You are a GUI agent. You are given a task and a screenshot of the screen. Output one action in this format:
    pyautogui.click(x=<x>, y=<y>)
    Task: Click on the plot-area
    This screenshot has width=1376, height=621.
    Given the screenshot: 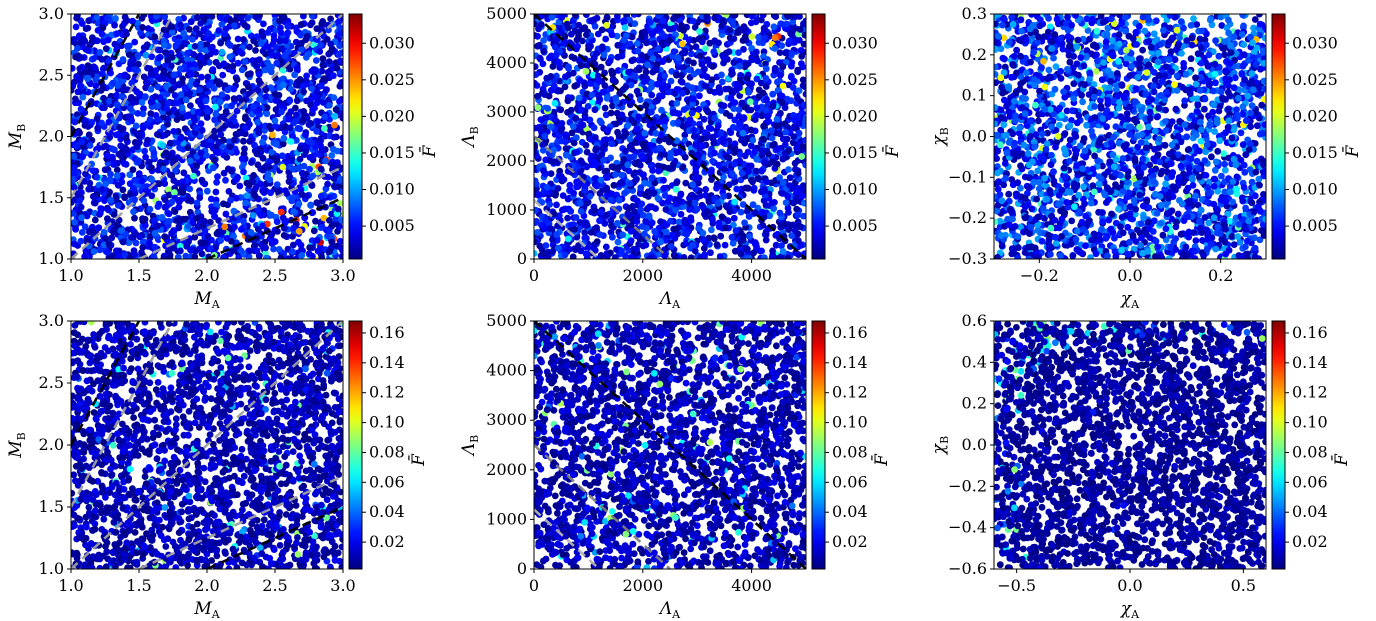 What is the action you would take?
    pyautogui.click(x=207, y=136)
    